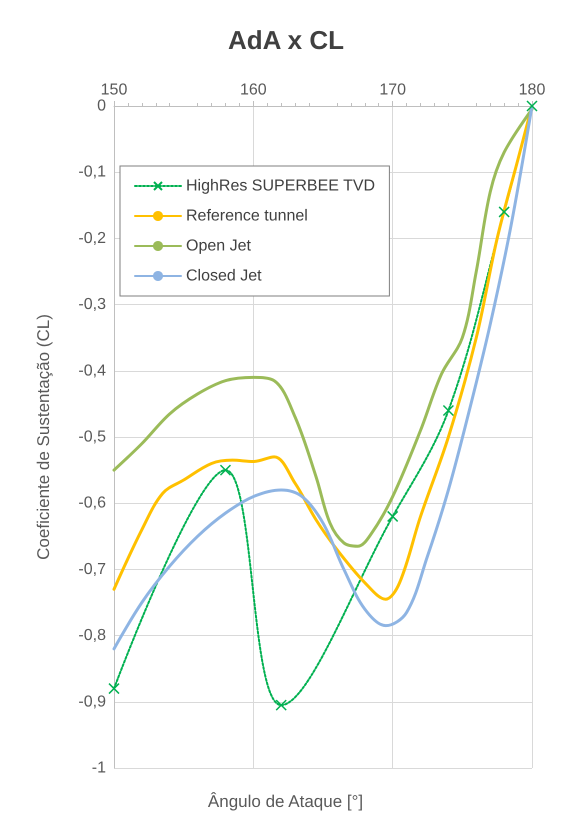 The height and width of the screenshot is (832, 572). I want to click on y-tick-label: -0,8, so click(92, 635).